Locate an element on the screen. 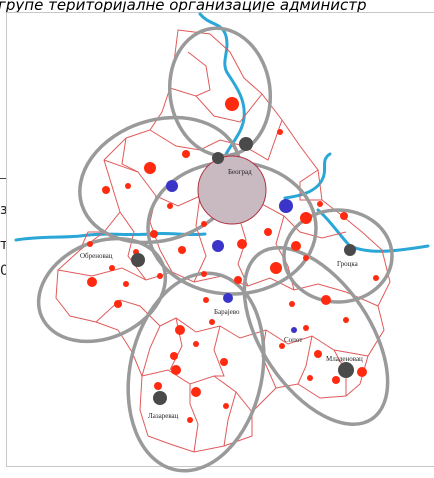 Image resolution: width=434 pixels, height=478 pixels. ring-north is located at coordinates (220, 92).